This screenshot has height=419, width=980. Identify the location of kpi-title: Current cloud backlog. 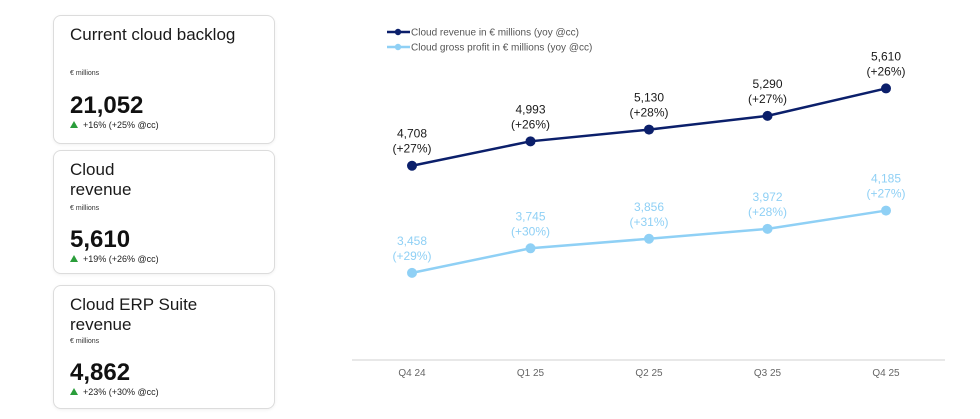
(153, 34).